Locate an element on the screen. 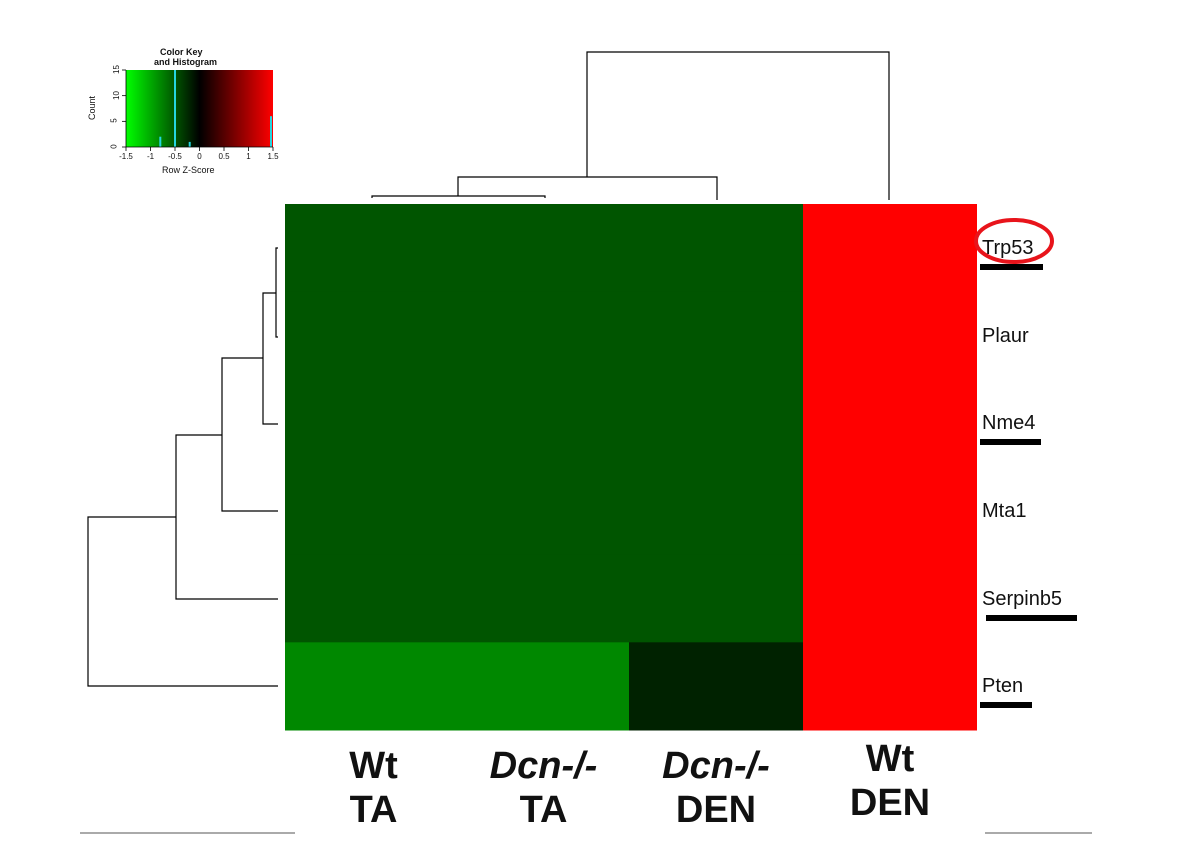 The height and width of the screenshot is (865, 1181). trp53-highlight-circle is located at coordinates (1014, 241).